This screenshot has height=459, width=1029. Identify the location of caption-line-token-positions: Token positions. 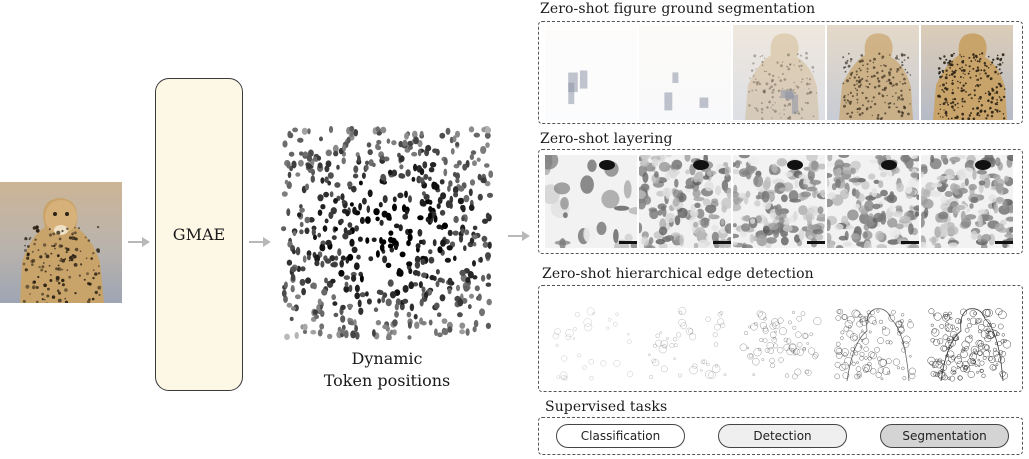
(387, 380).